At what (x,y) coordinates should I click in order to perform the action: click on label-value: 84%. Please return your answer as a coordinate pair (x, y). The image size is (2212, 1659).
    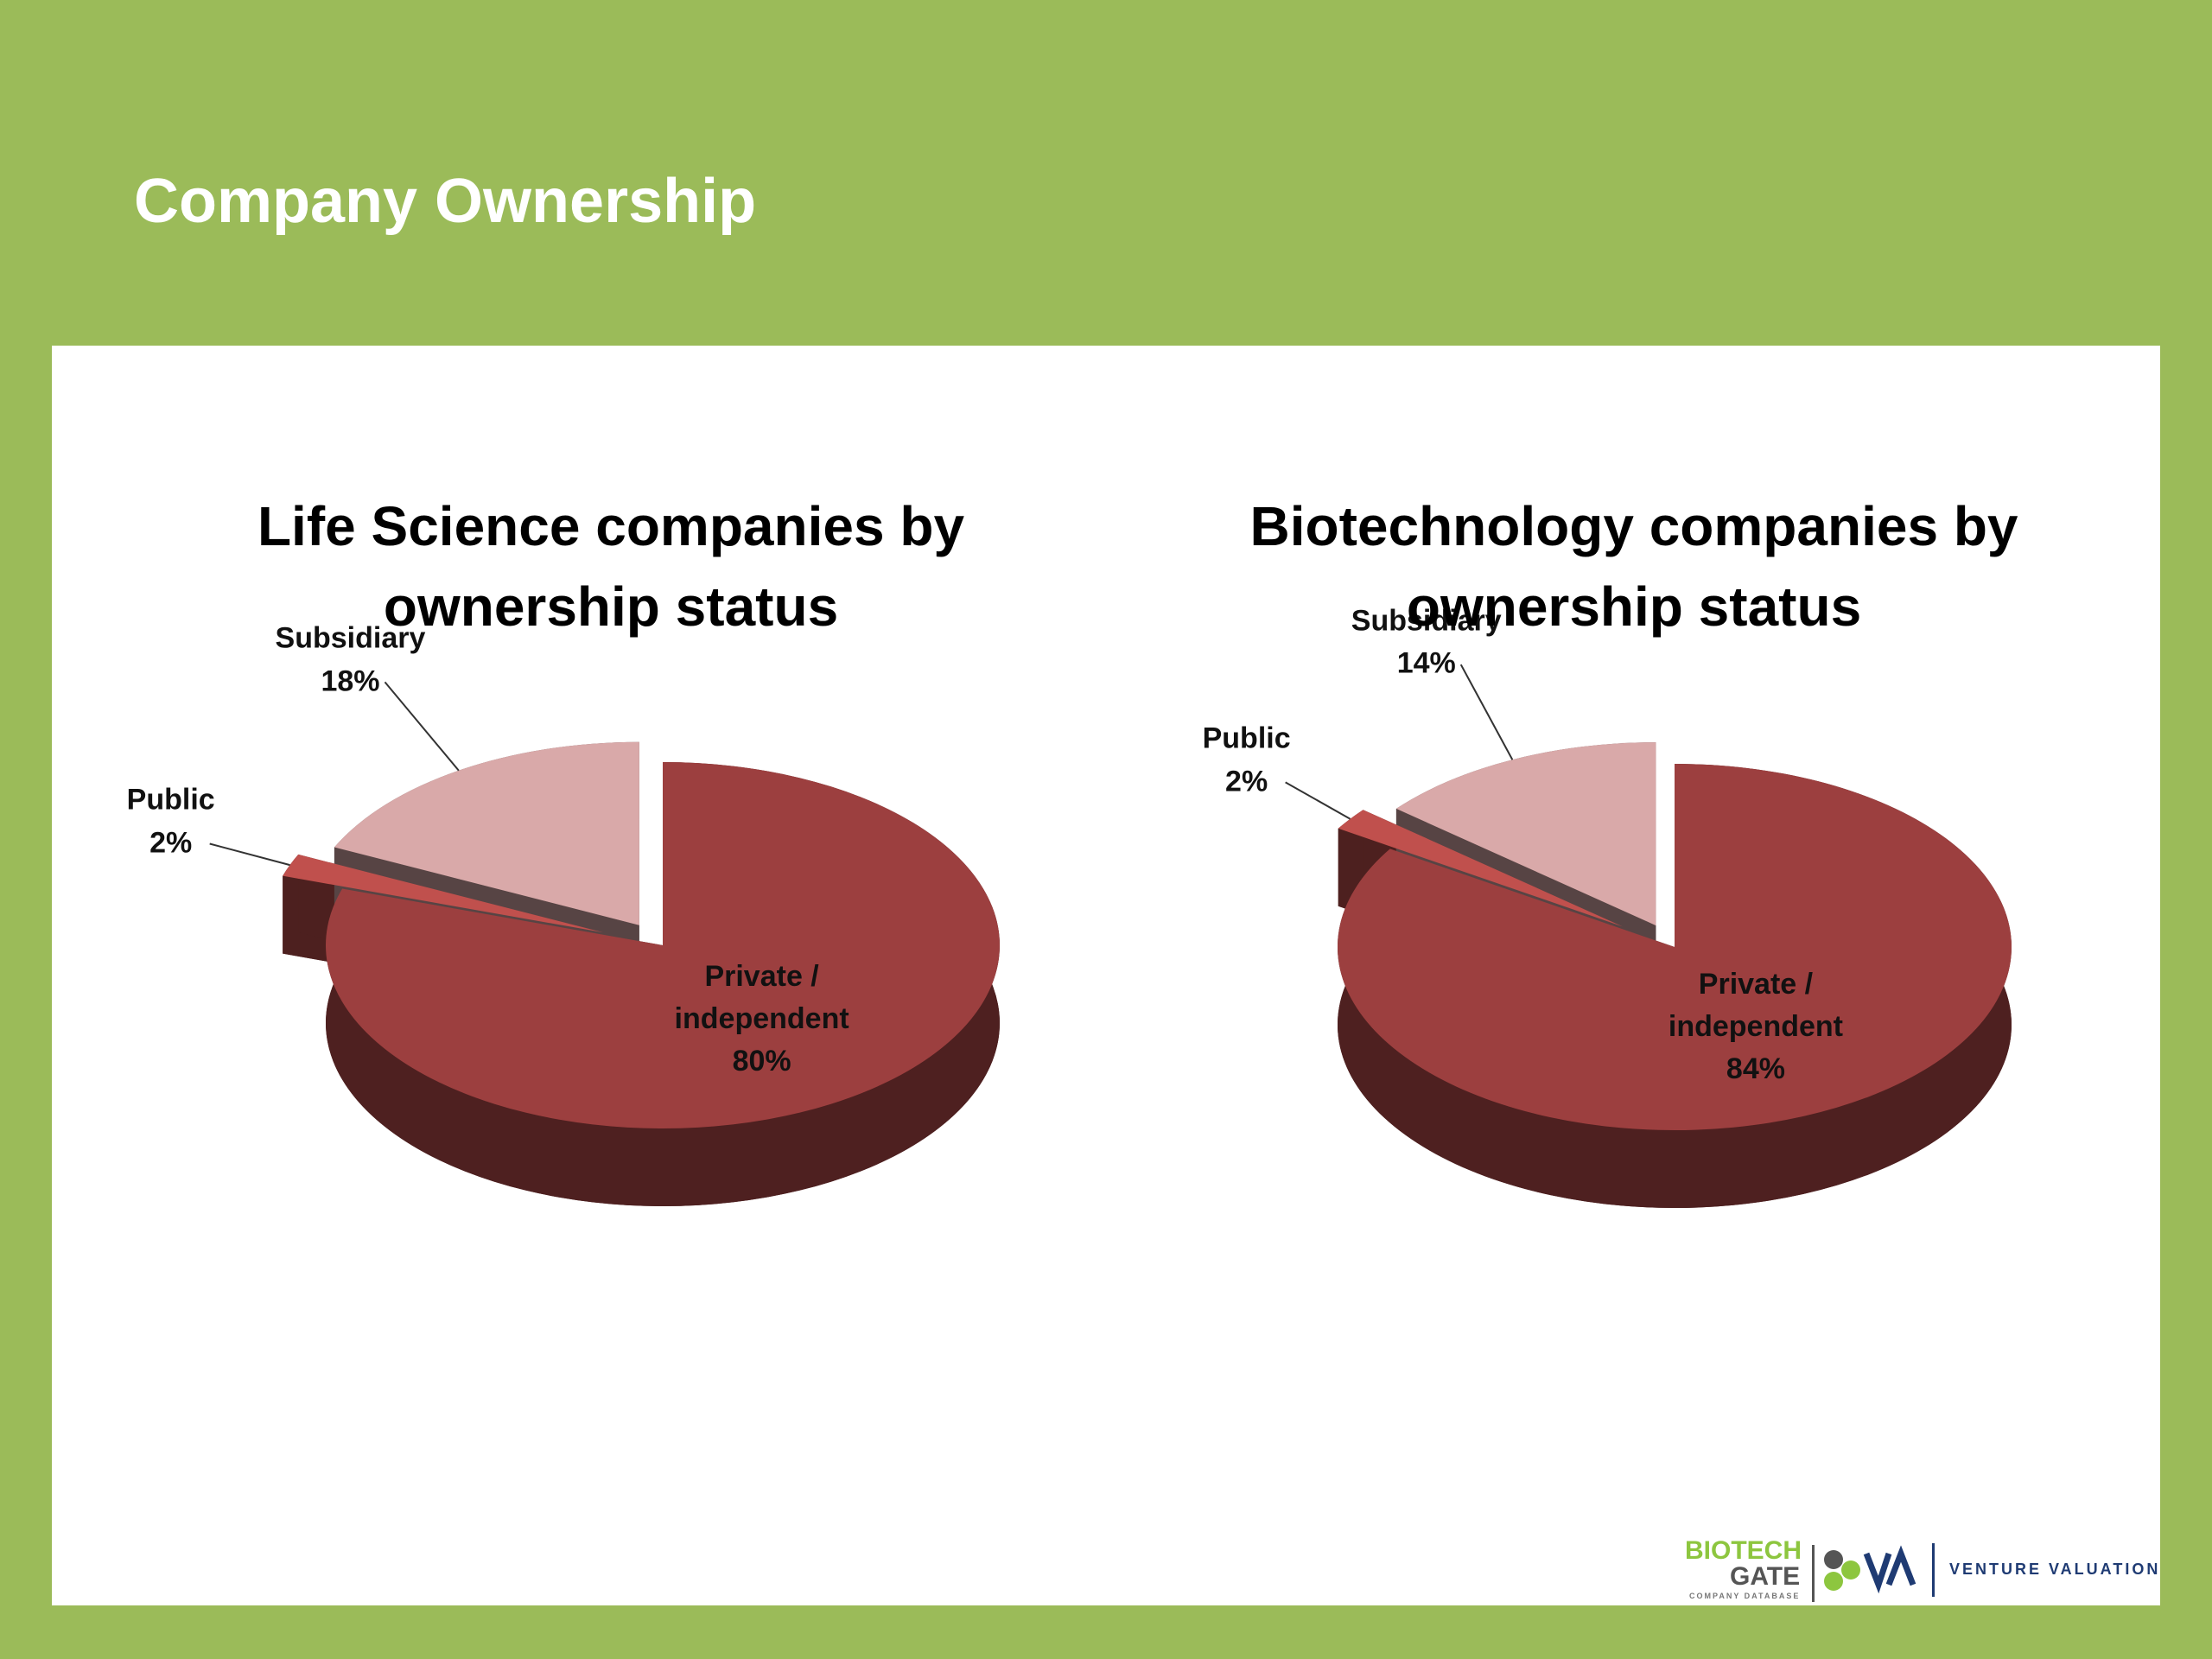
    Looking at the image, I should click on (1755, 1069).